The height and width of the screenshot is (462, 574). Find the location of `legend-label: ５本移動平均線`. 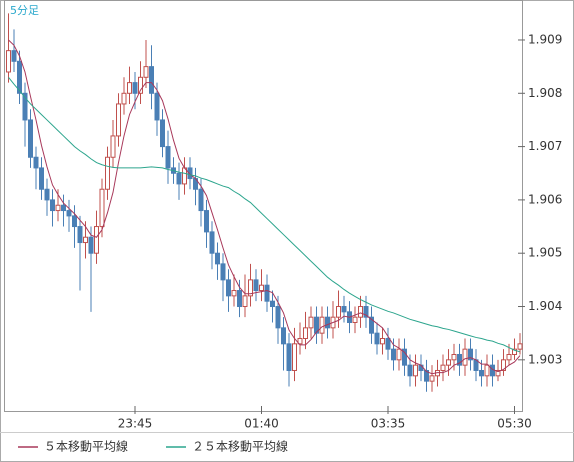

legend-label: ５本移動平均線 is located at coordinates (86, 446).